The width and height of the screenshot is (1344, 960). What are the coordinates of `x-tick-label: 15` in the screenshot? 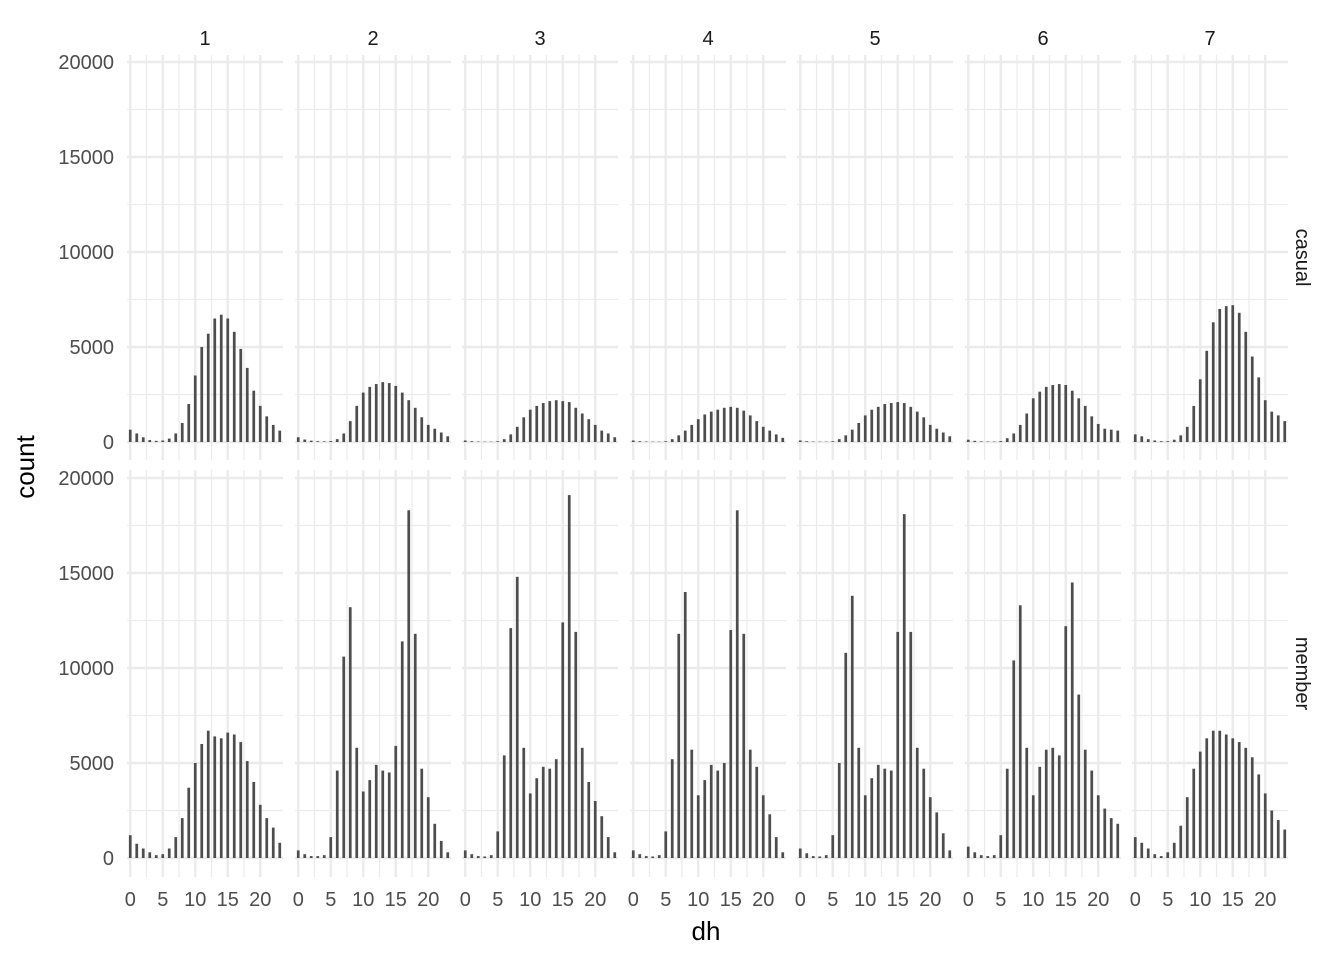 It's located at (228, 900).